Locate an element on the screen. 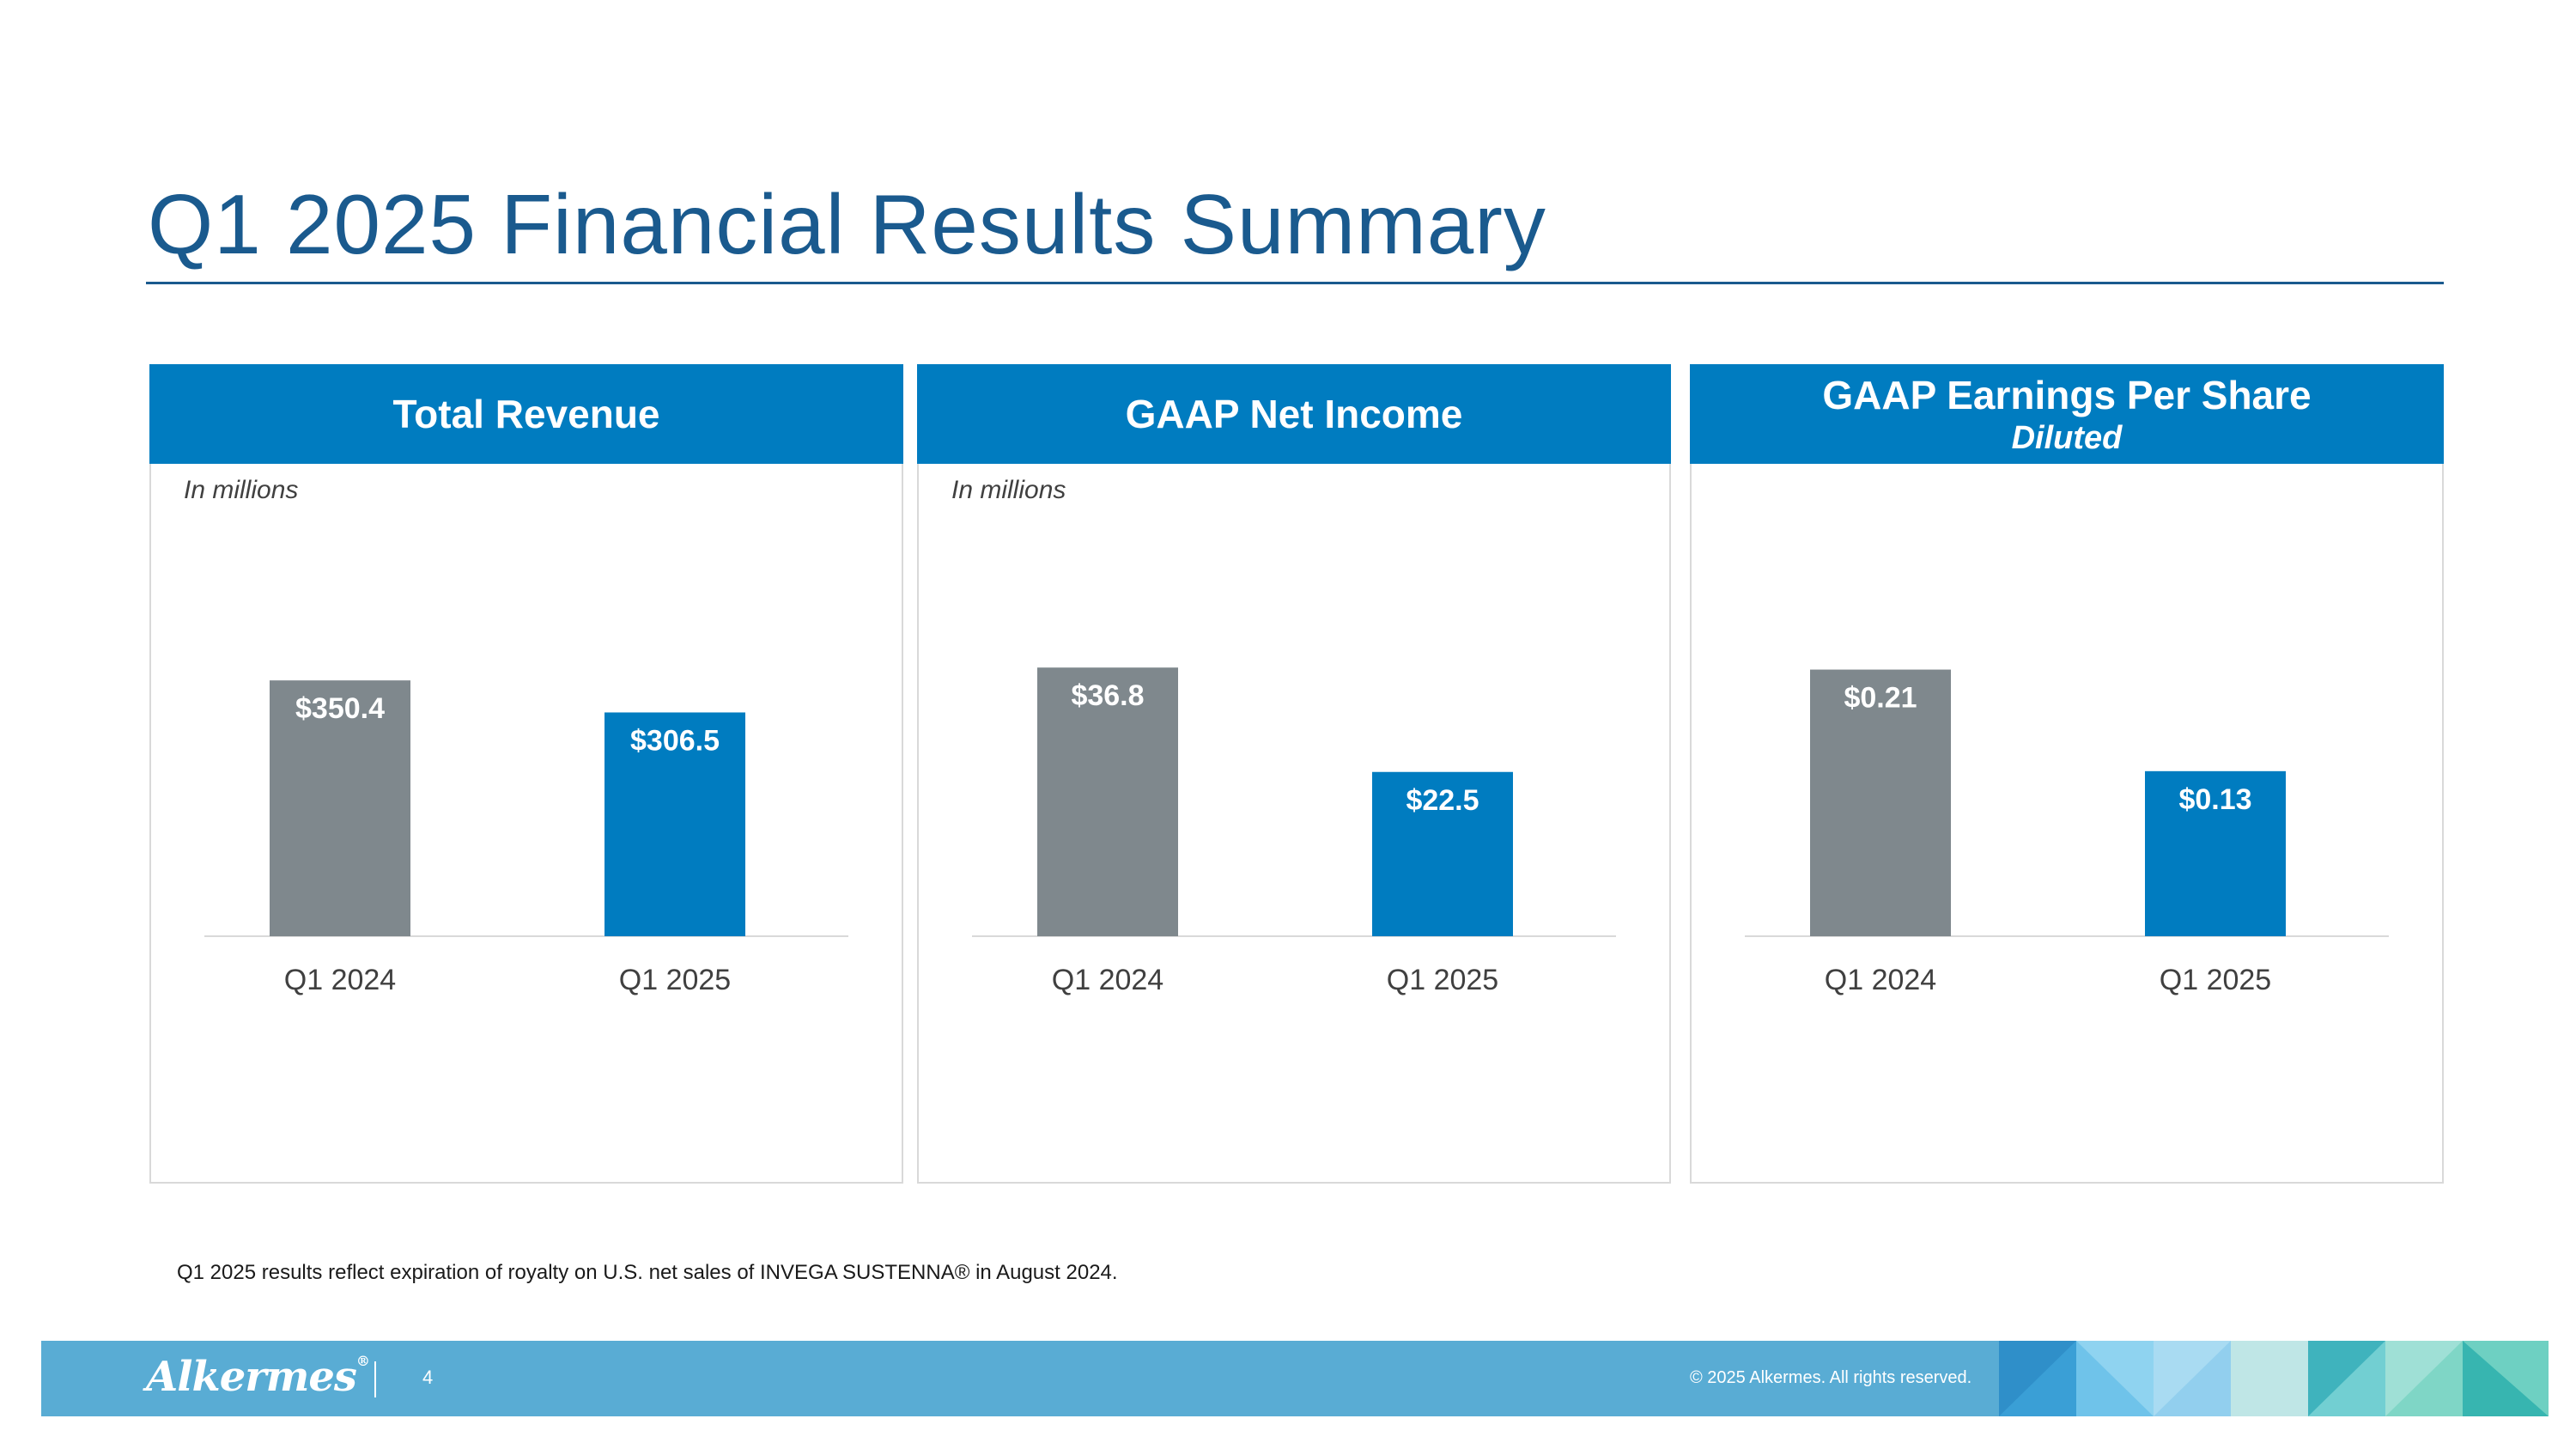  alkermes-logo: Alkermes® is located at coordinates (258, 1377).